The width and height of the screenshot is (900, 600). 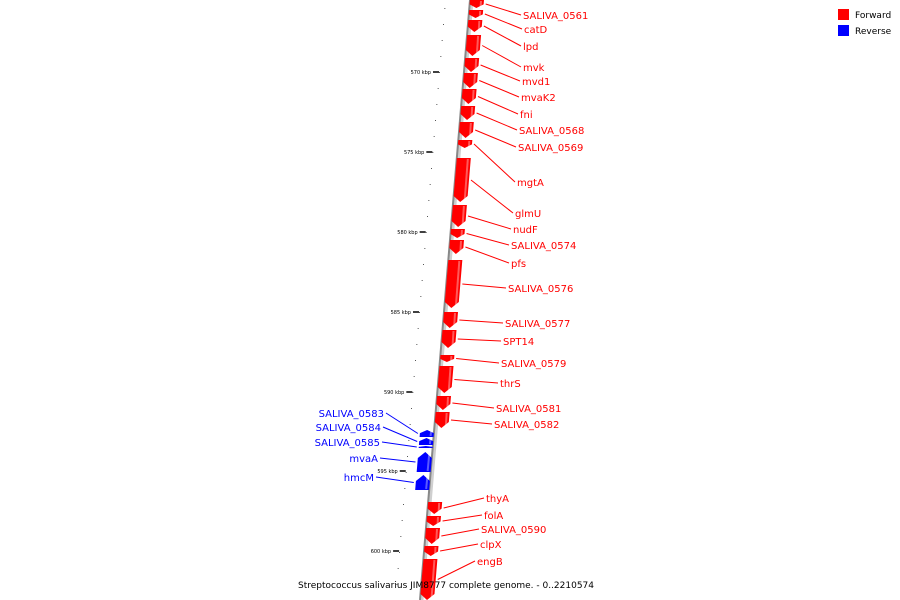 What do you see at coordinates (528, 409) in the screenshot?
I see `gene-label-forward: SALIVA_0581` at bounding box center [528, 409].